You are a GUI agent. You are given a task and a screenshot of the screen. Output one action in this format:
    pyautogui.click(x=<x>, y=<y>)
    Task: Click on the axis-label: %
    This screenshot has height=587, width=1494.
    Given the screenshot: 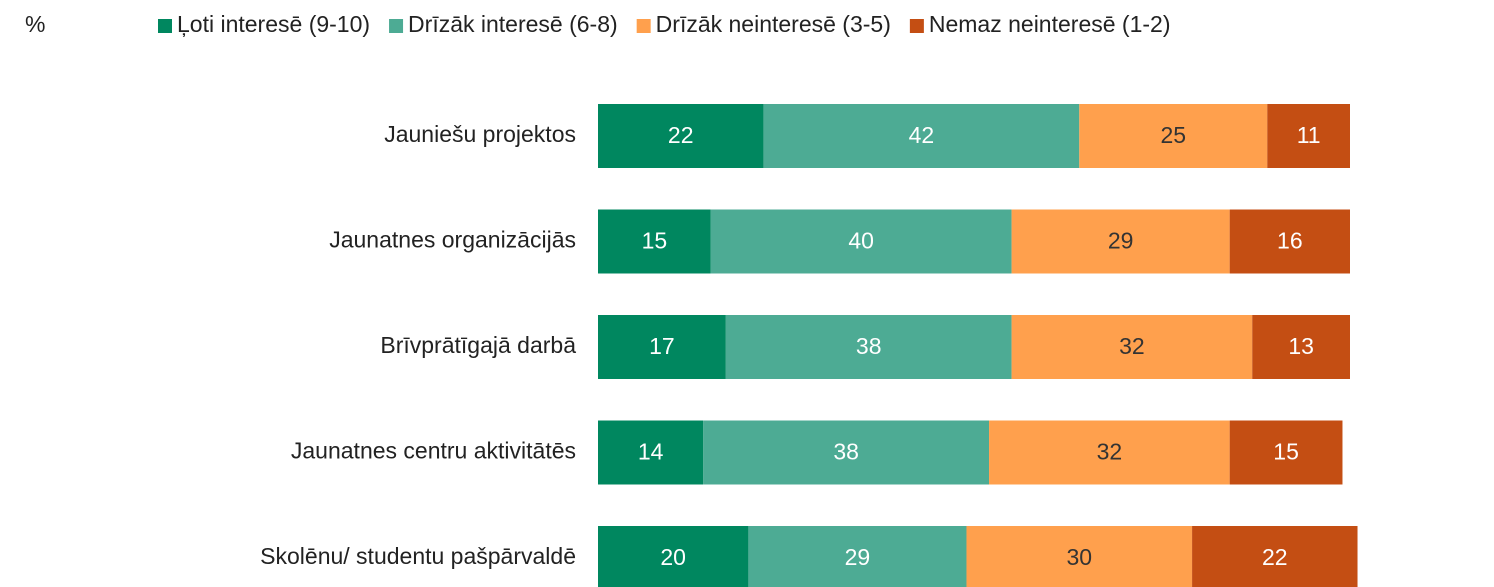 What is the action you would take?
    pyautogui.click(x=35, y=24)
    